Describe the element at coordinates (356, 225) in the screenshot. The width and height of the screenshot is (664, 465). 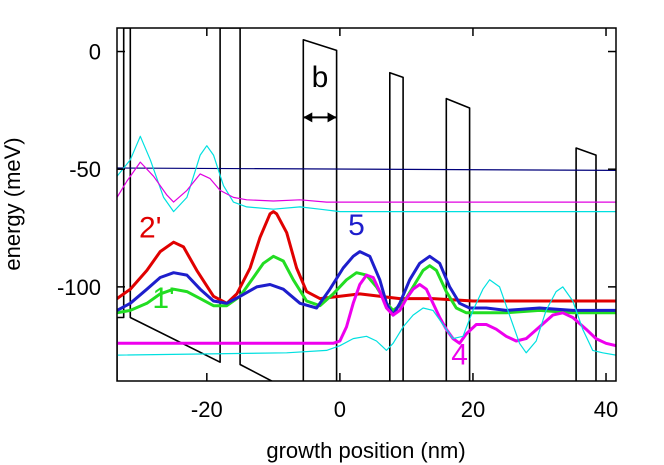
I see `state-label: 5` at that location.